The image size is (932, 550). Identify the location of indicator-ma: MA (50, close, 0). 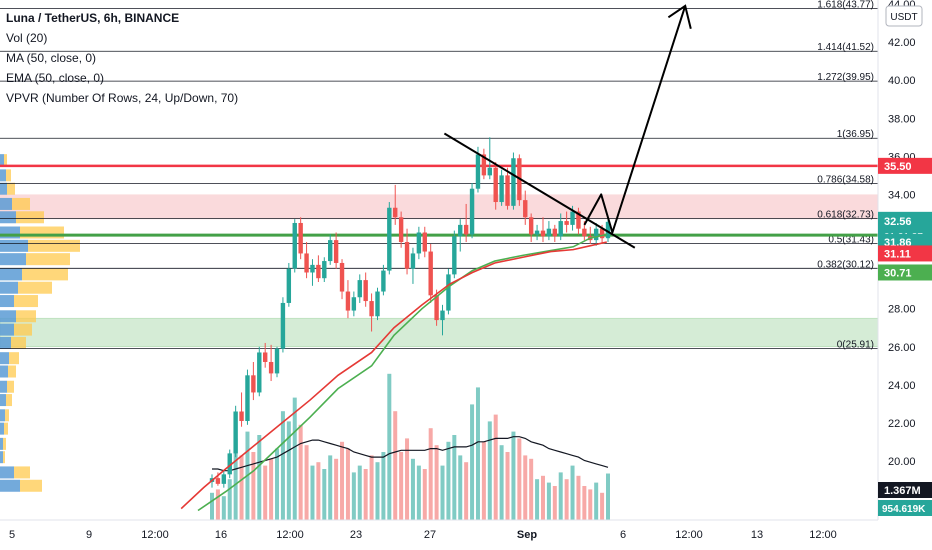
(51, 58).